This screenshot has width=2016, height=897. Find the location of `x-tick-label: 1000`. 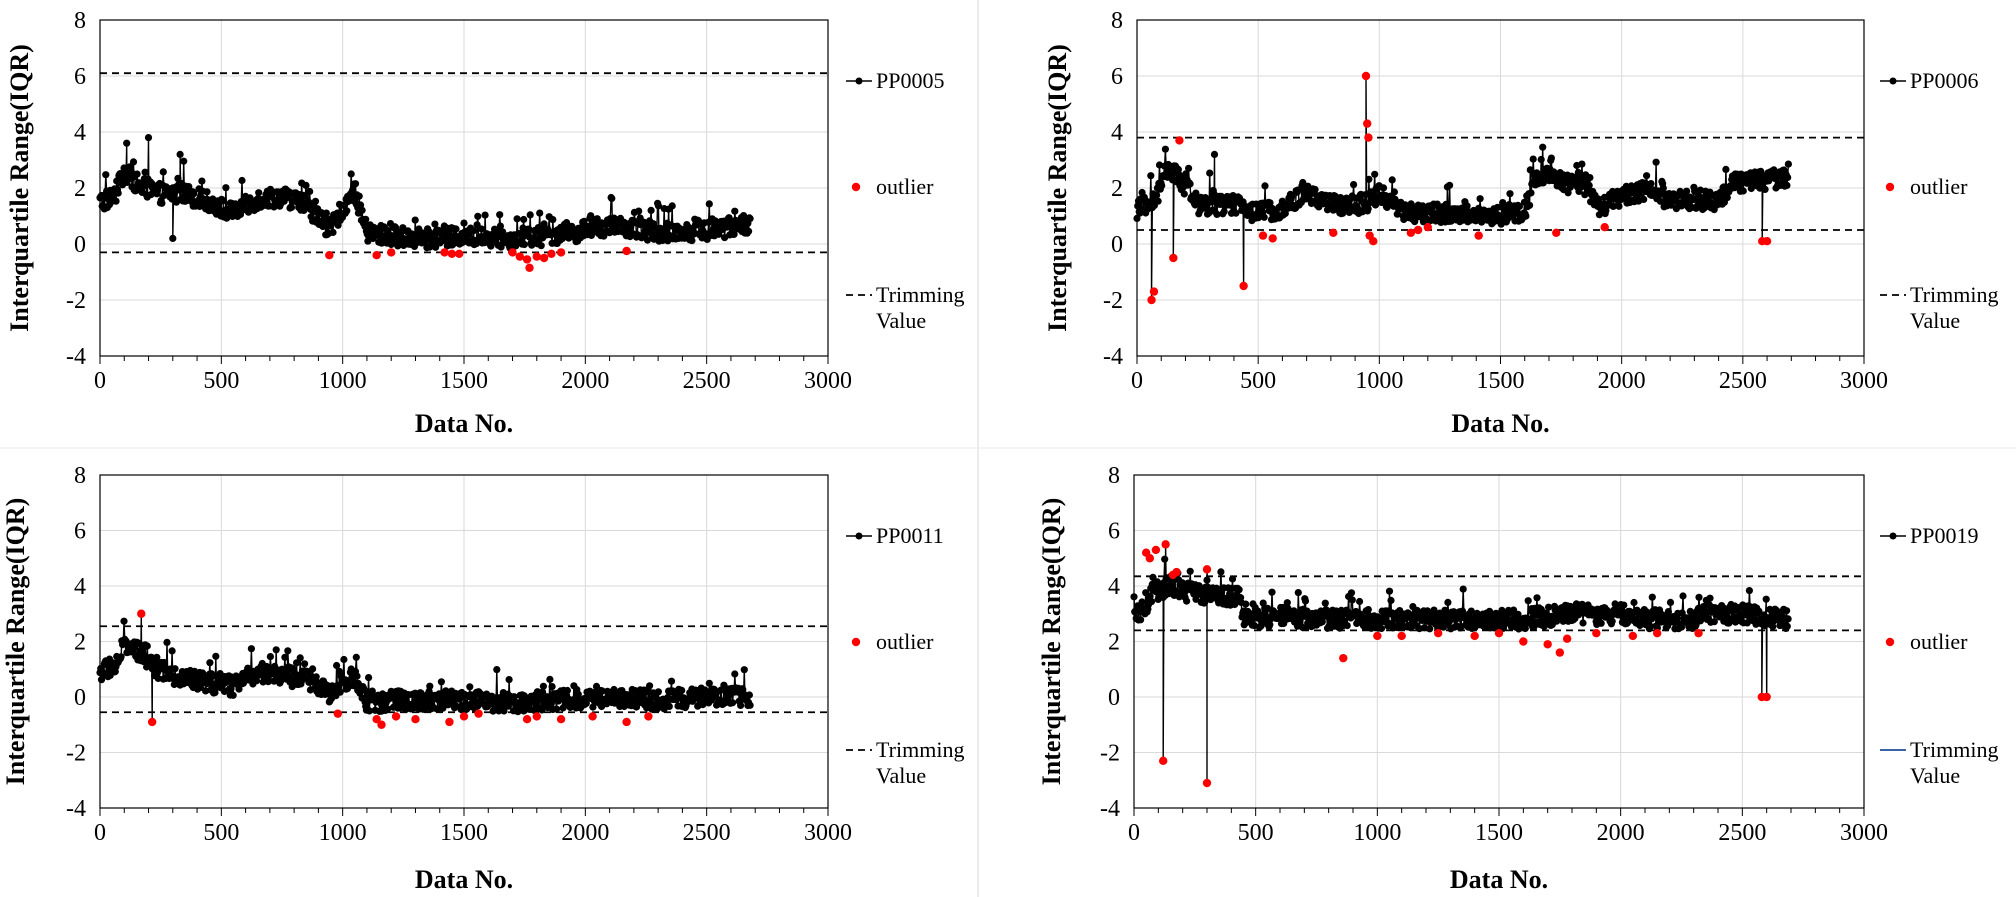

x-tick-label: 1000 is located at coordinates (1377, 833).